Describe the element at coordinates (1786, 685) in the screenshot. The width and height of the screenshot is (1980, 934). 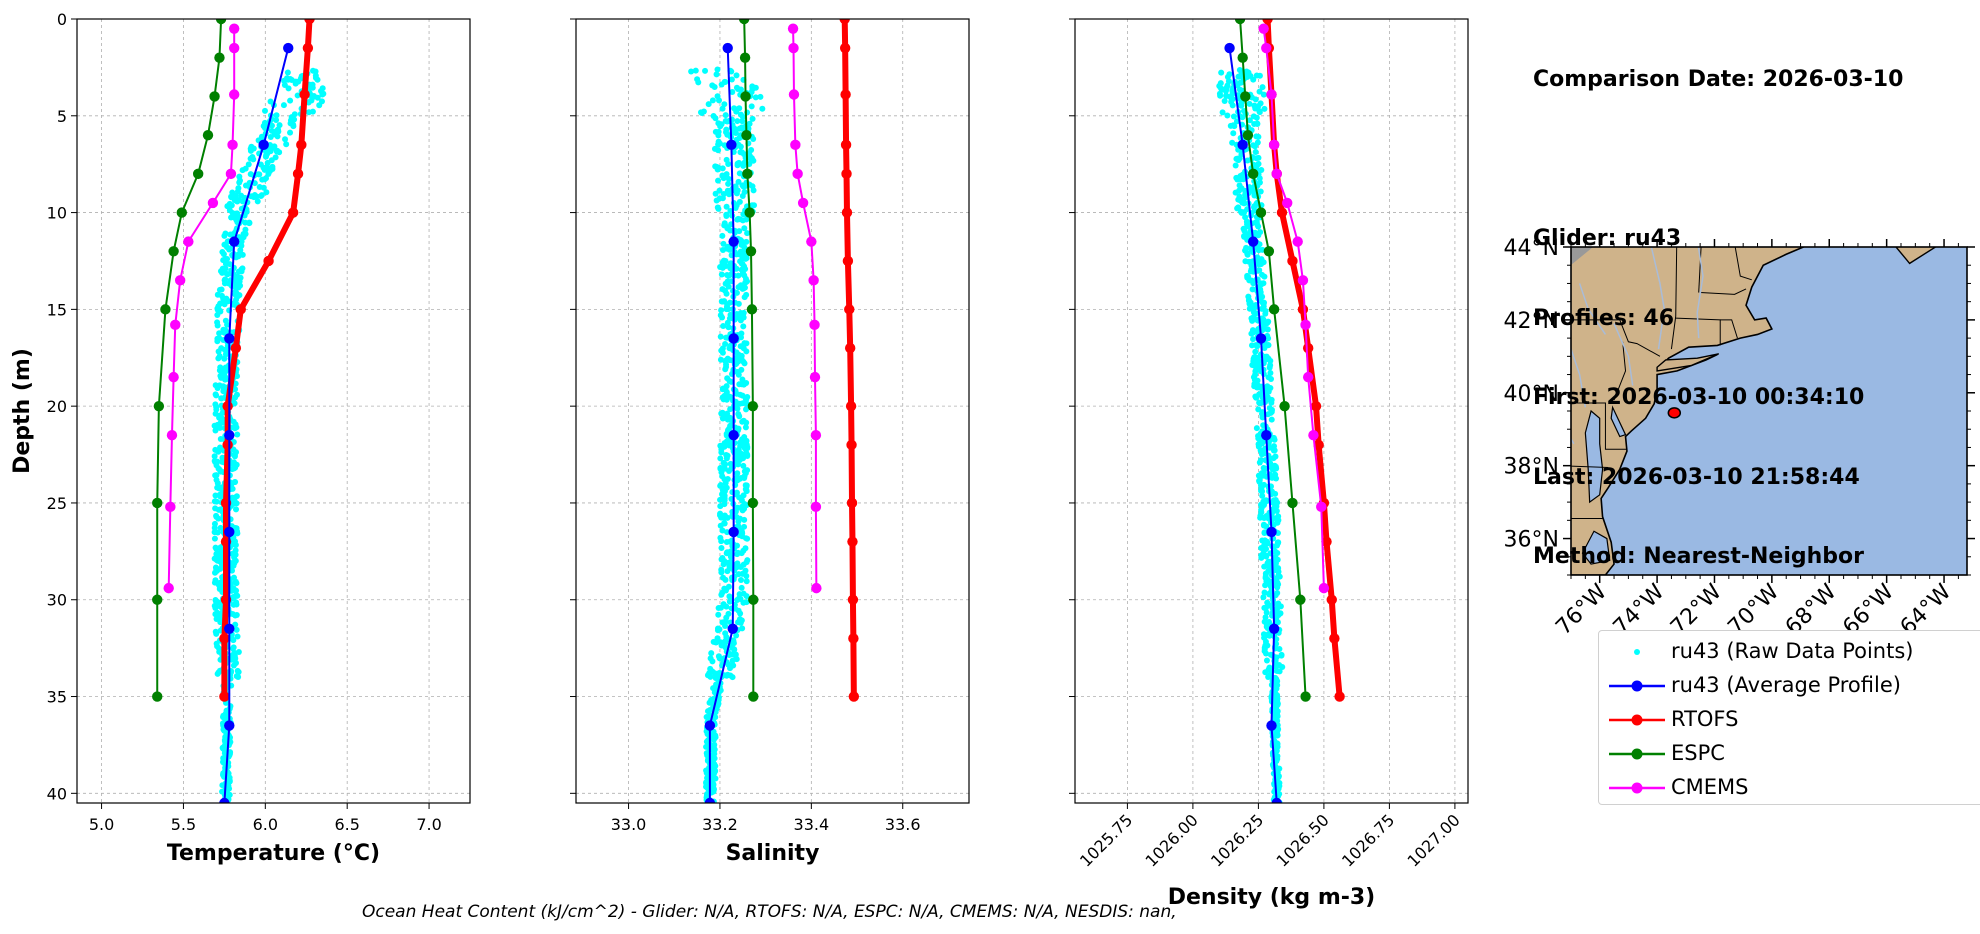
I see `legend-label: ru43 (Average Profile)` at that location.